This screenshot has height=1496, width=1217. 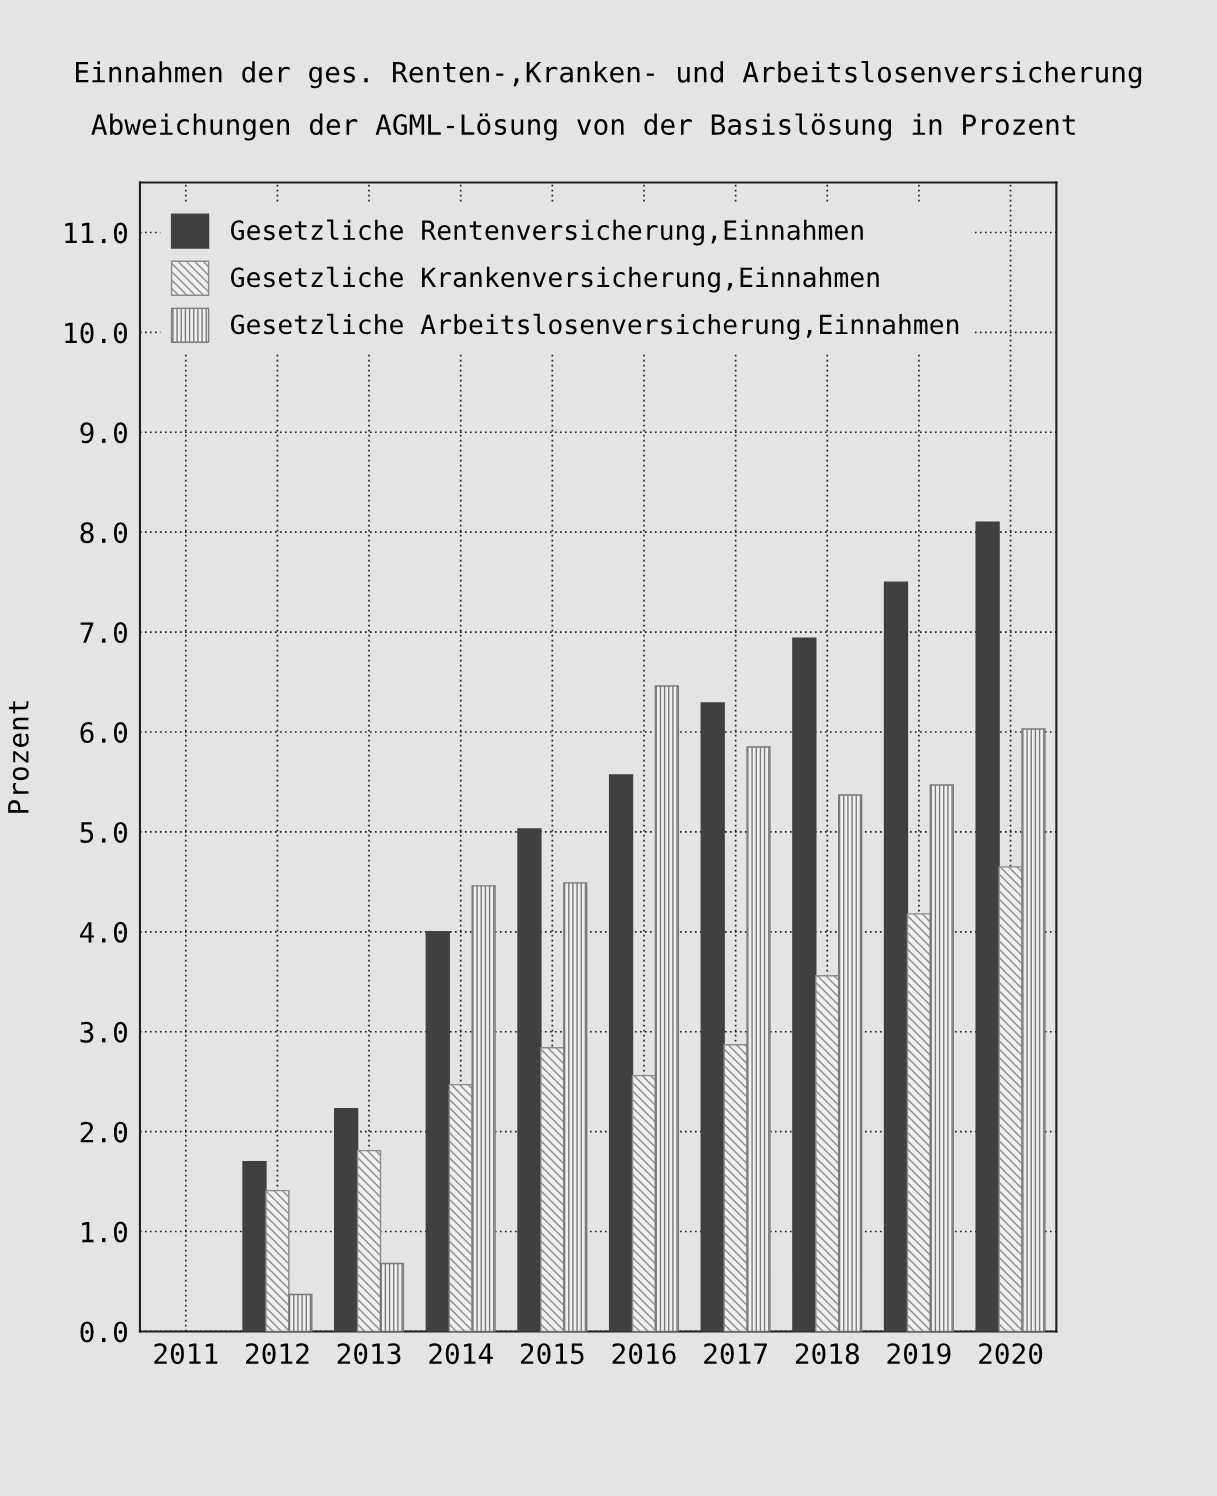 I want to click on x-tick-label: 2017, so click(x=735, y=1354).